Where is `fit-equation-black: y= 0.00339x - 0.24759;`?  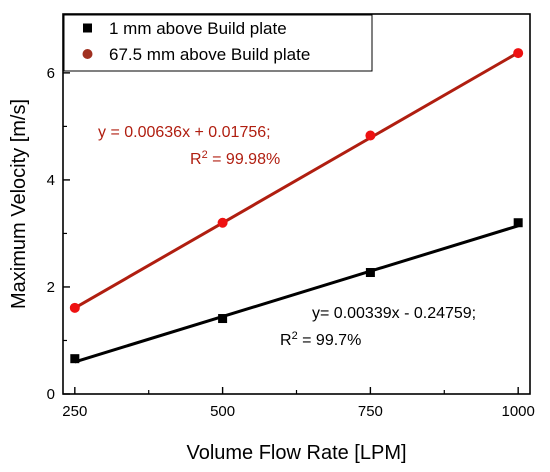
fit-equation-black: y= 0.00339x - 0.24759; is located at coordinates (394, 313).